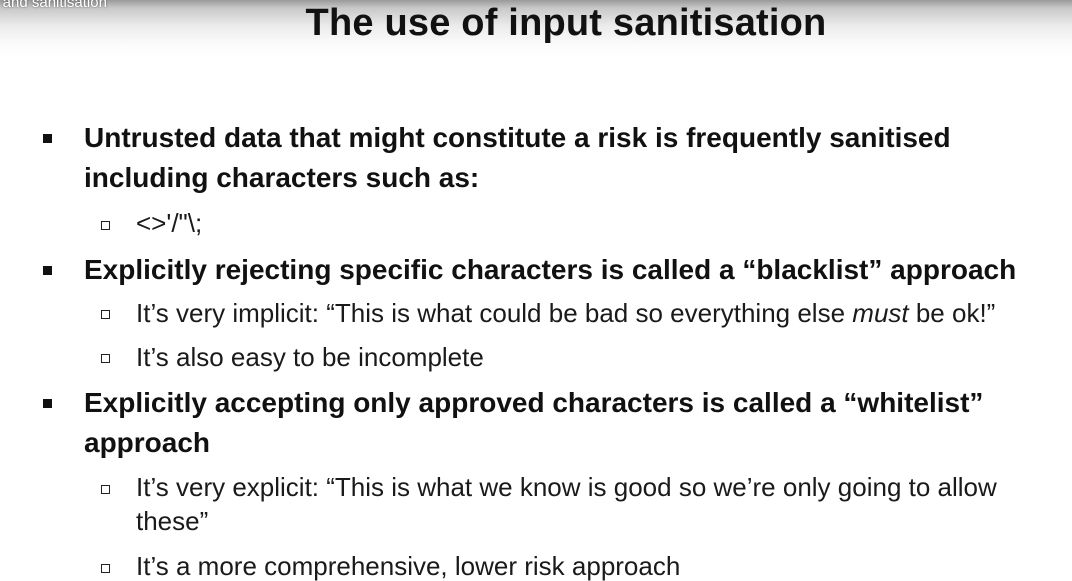  What do you see at coordinates (105, 314) in the screenshot?
I see `sub-bullet-2-1-marker` at bounding box center [105, 314].